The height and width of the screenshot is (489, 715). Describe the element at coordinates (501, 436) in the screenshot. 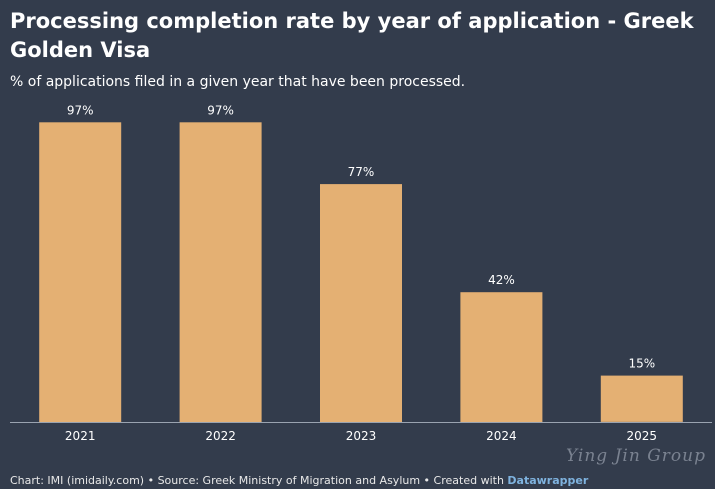

I see `x-tick-label-2024: 2024` at that location.